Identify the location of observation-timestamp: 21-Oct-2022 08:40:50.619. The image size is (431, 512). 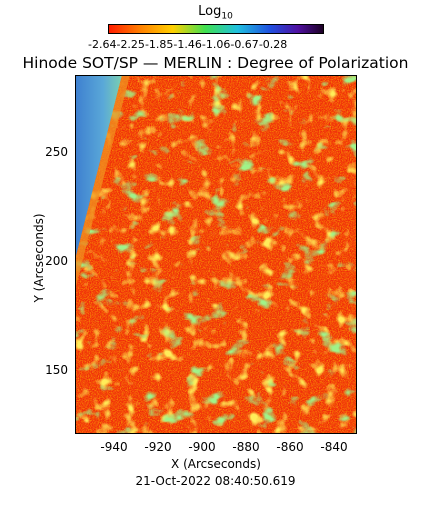
(215, 481).